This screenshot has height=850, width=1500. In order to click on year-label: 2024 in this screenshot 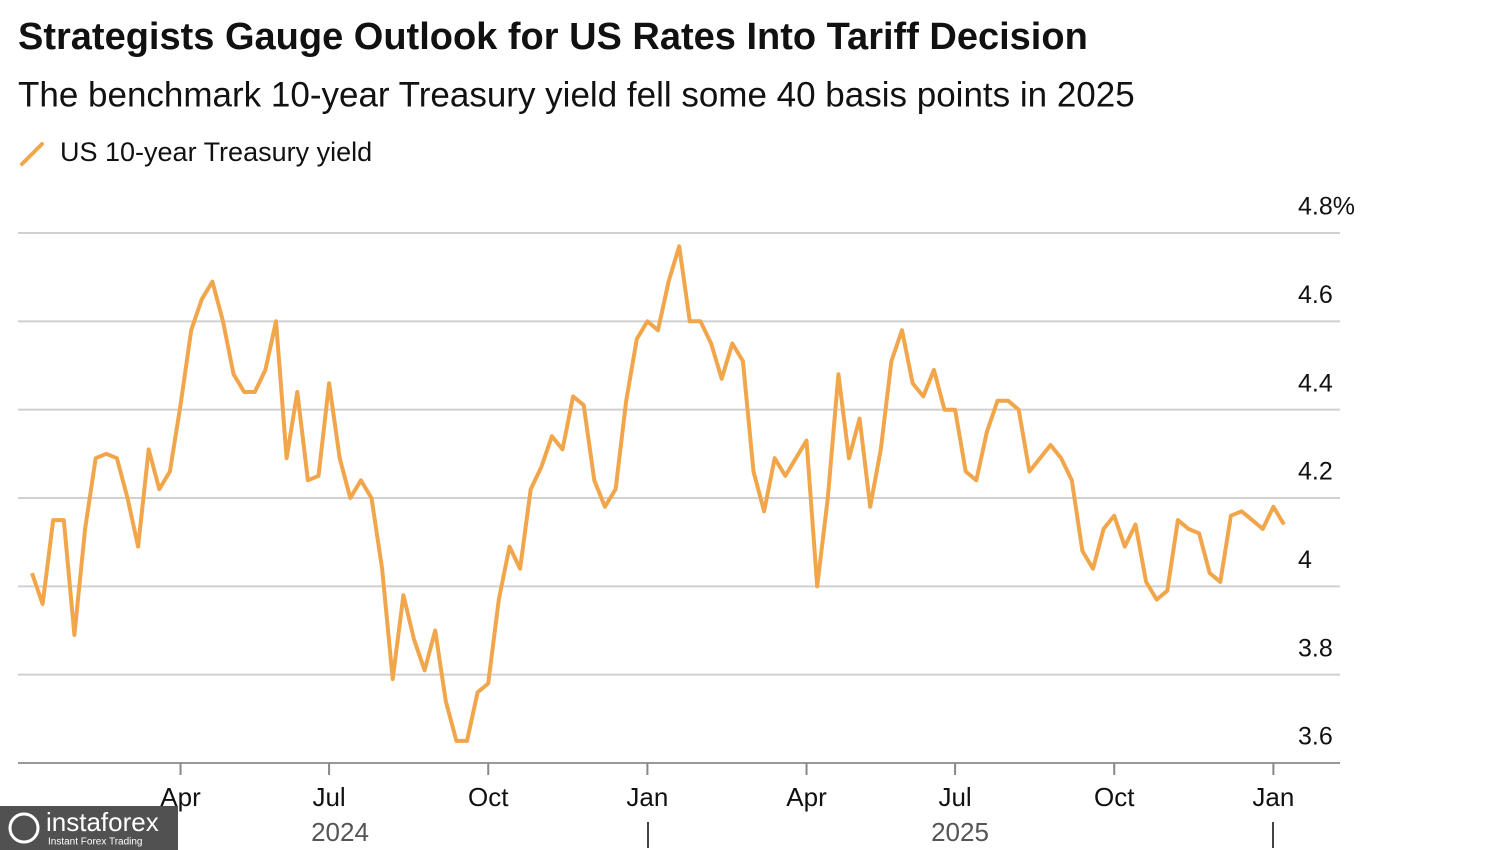, I will do `click(340, 832)`.